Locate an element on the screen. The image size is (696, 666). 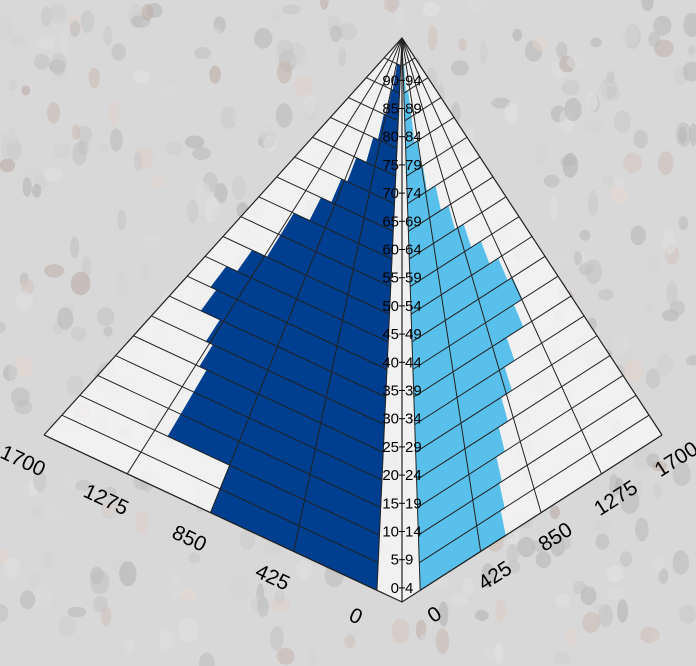
x-tick-left-0: 0 is located at coordinates (356, 617).